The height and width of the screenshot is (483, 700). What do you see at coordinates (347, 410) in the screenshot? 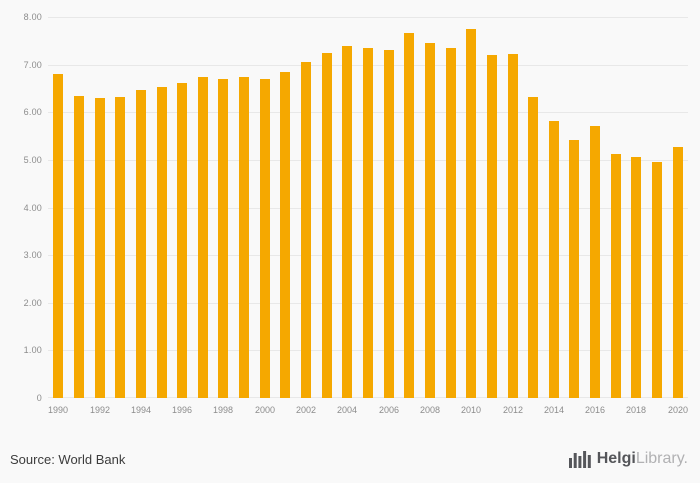
I see `x-tick-label: 2004` at bounding box center [347, 410].